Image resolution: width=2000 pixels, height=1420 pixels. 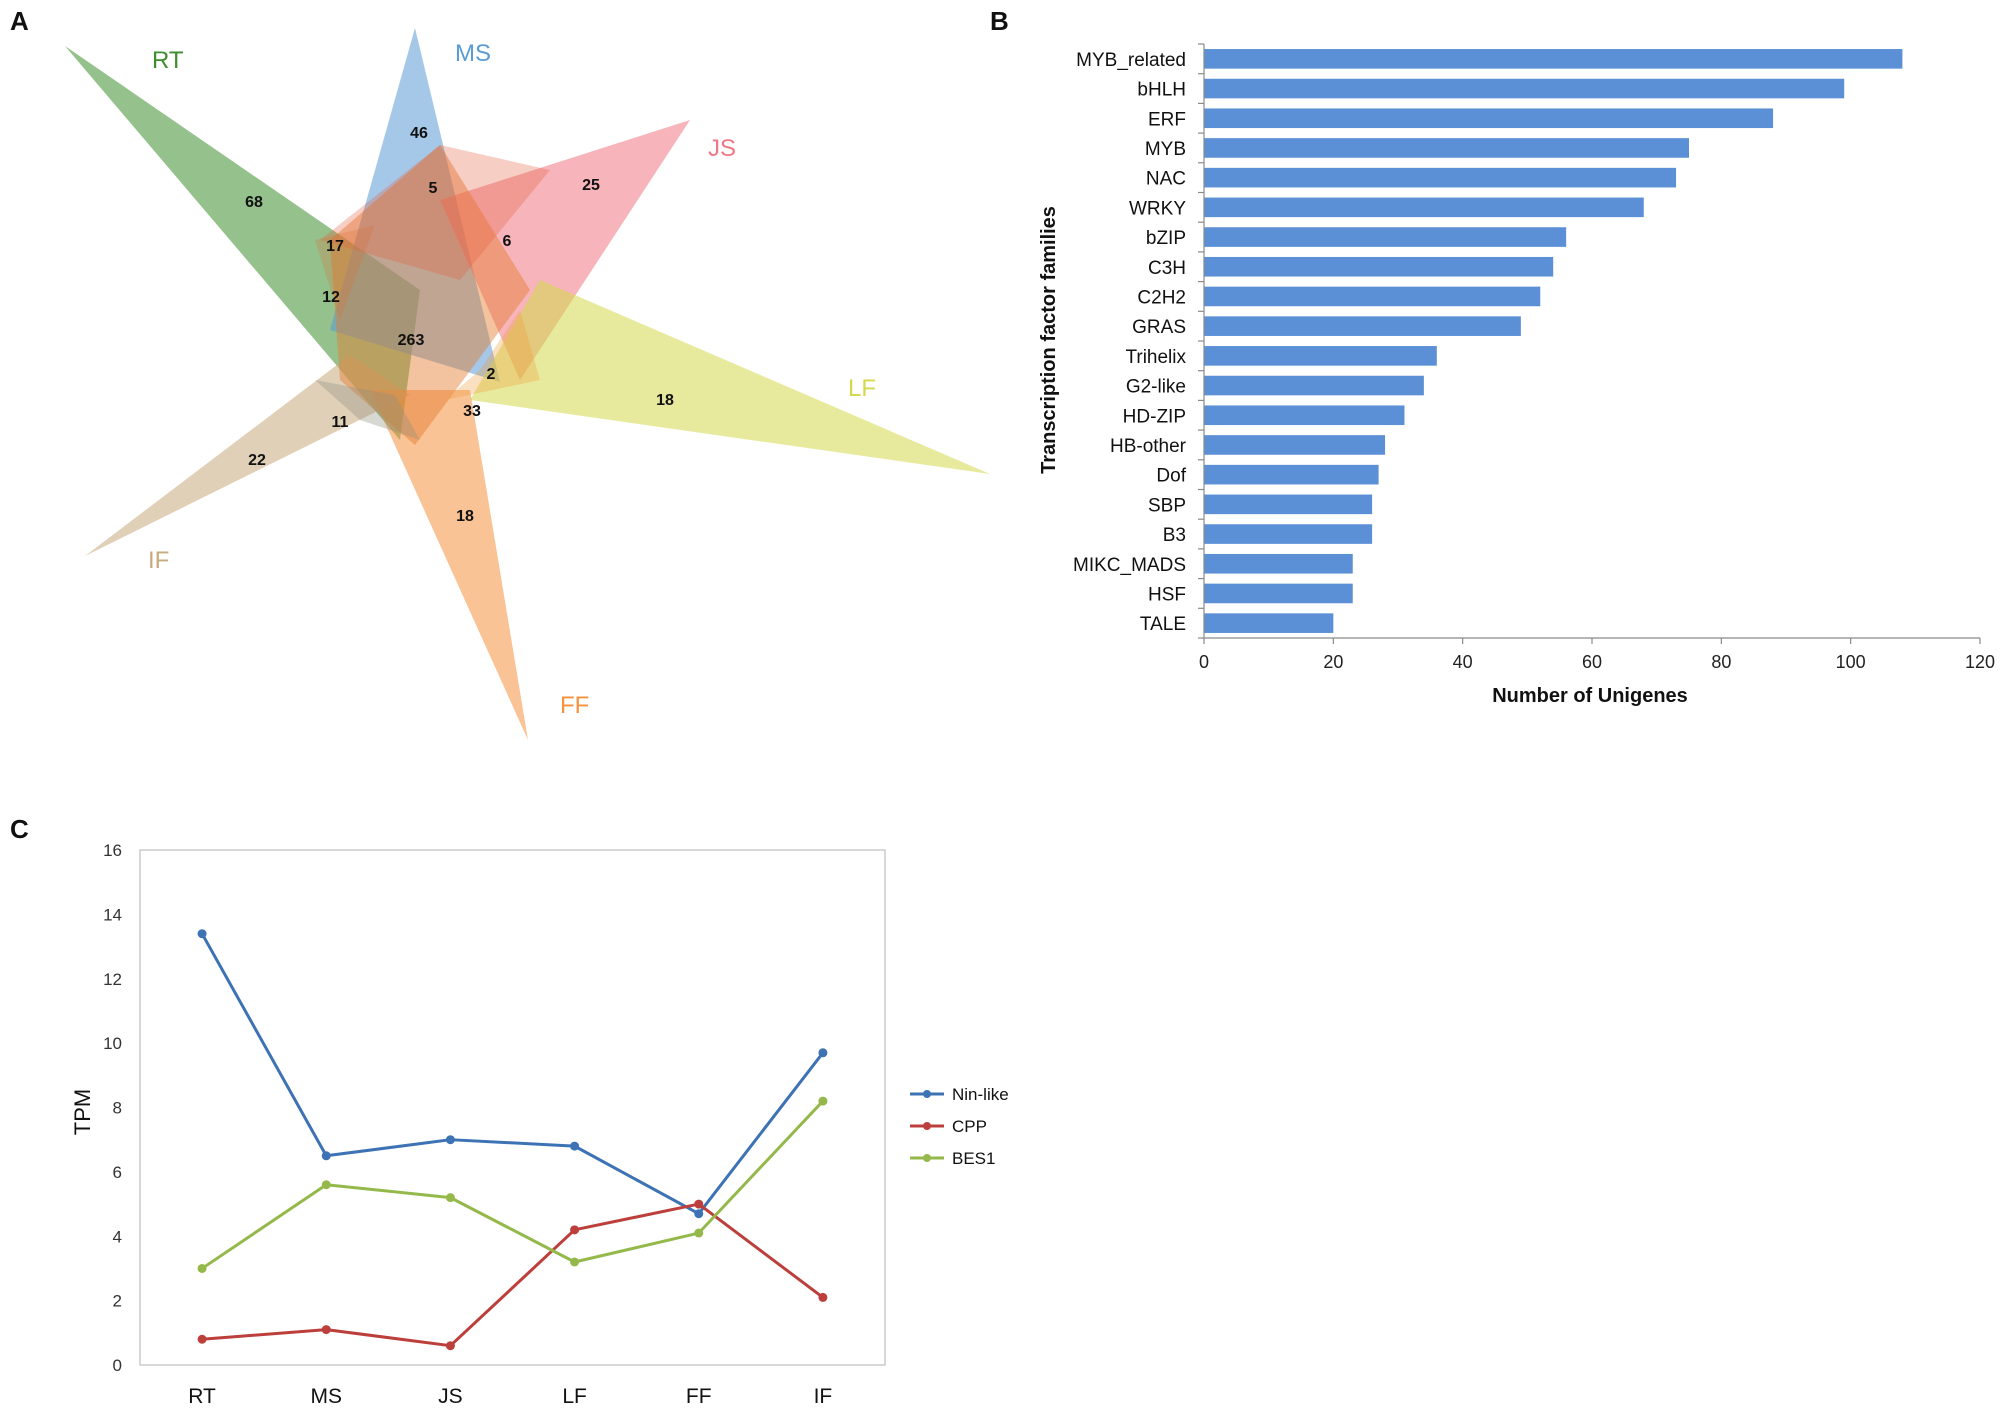 What do you see at coordinates (82, 1112) in the screenshot?
I see `line-y-axis-title: TPM` at bounding box center [82, 1112].